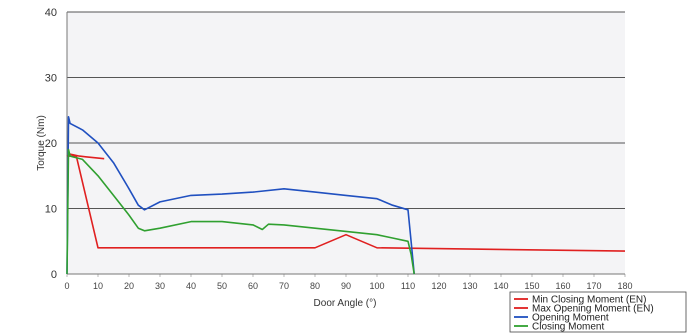 The image size is (690, 333). What do you see at coordinates (408, 286) in the screenshot?
I see `x-tick-label: 110` at bounding box center [408, 286].